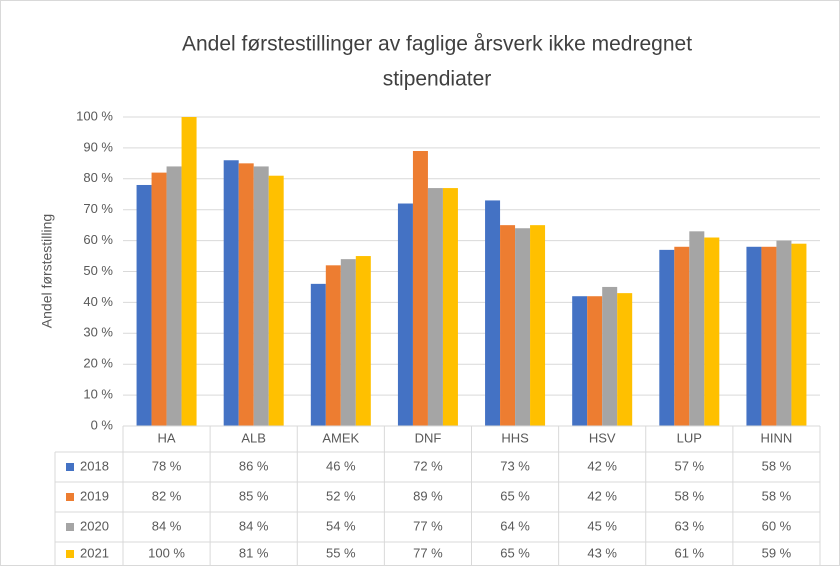 Image resolution: width=840 pixels, height=566 pixels. Describe the element at coordinates (341, 525) in the screenshot. I see `table-value: 54 %` at that location.